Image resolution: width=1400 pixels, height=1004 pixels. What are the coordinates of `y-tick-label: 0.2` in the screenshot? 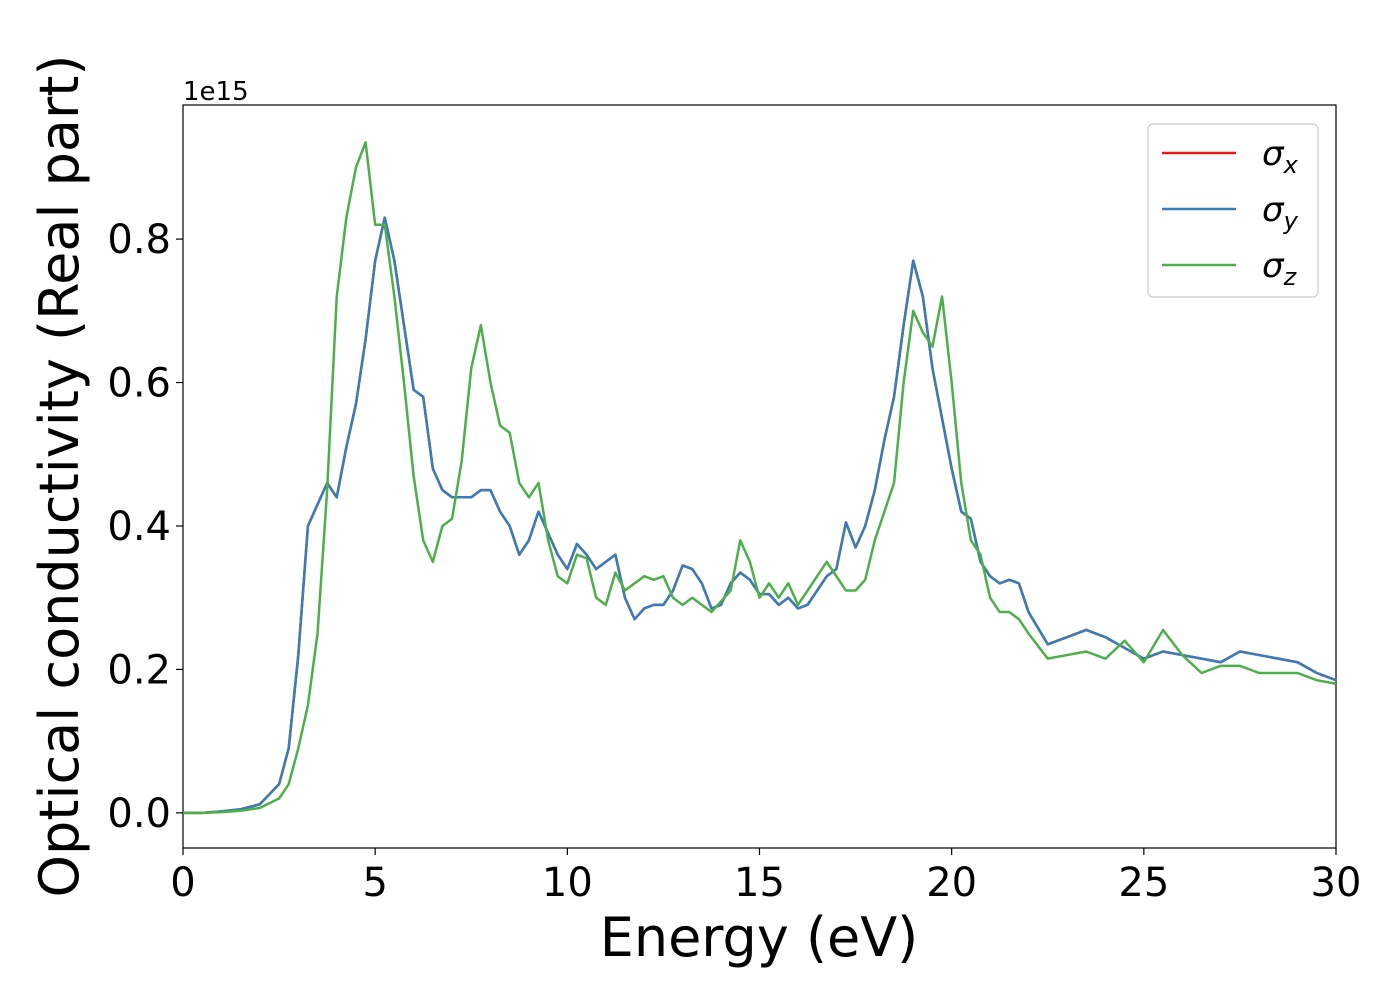 It's located at (139, 670).